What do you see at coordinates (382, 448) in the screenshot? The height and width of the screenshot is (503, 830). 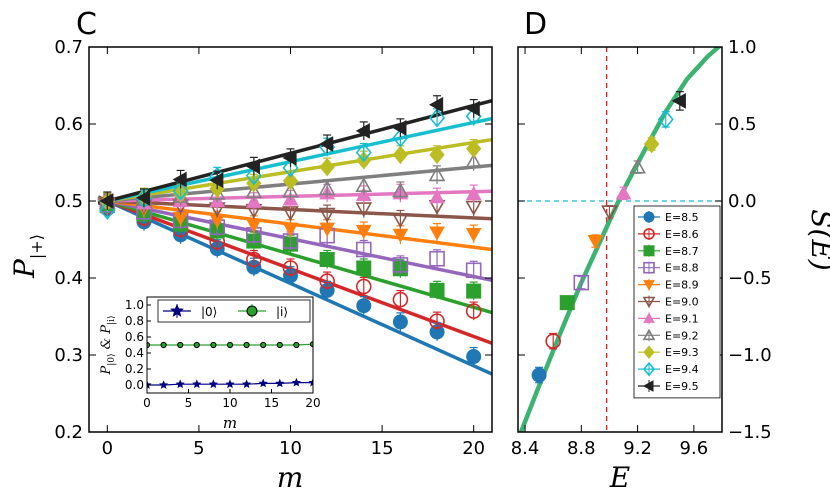 I see `x-tick-label: 15` at bounding box center [382, 448].